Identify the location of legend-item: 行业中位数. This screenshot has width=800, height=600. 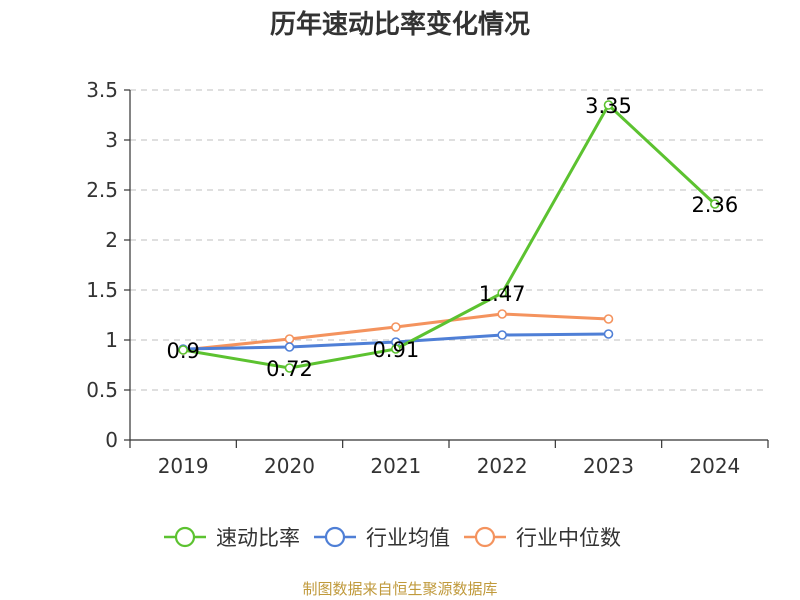
(542, 538).